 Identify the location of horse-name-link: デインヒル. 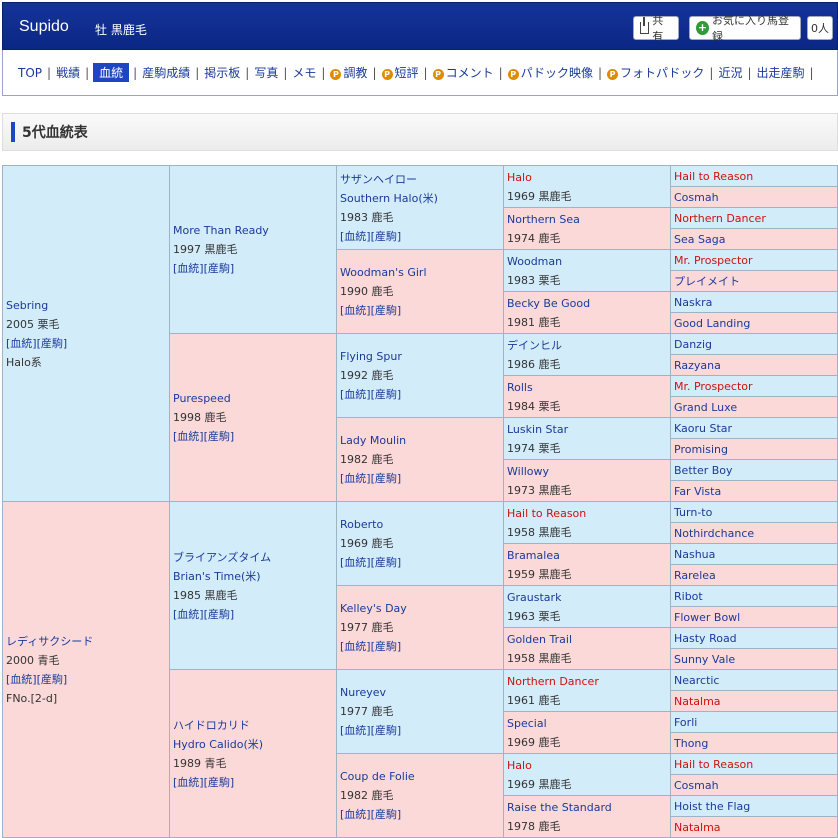
(534, 345).